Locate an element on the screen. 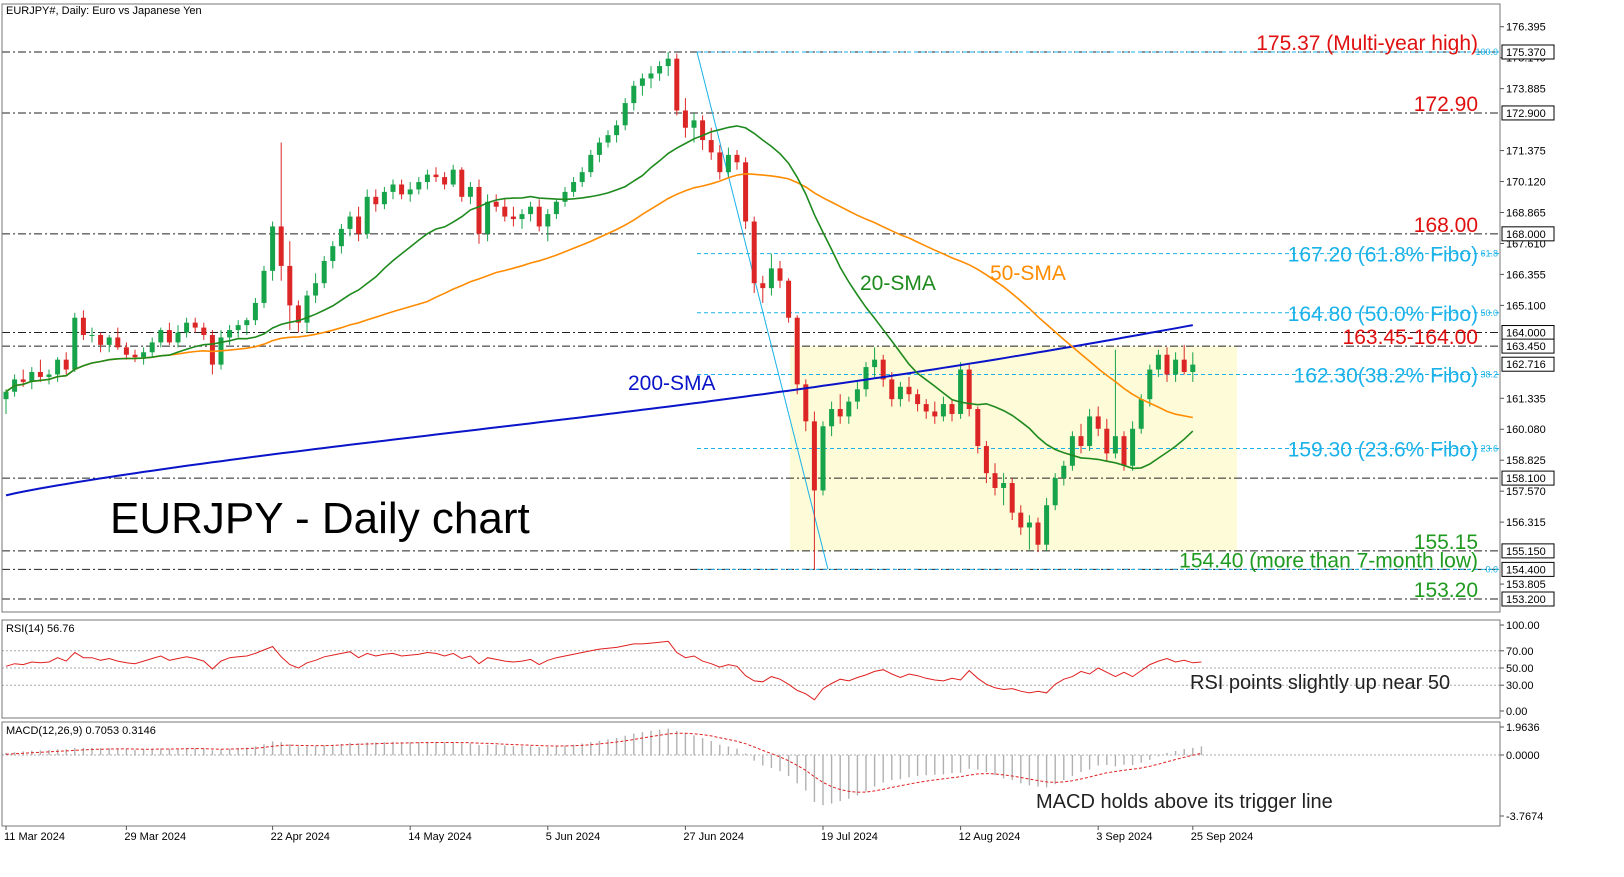 Image resolution: width=1624 pixels, height=877 pixels. price-tick-label: 156.315 is located at coordinates (1526, 523).